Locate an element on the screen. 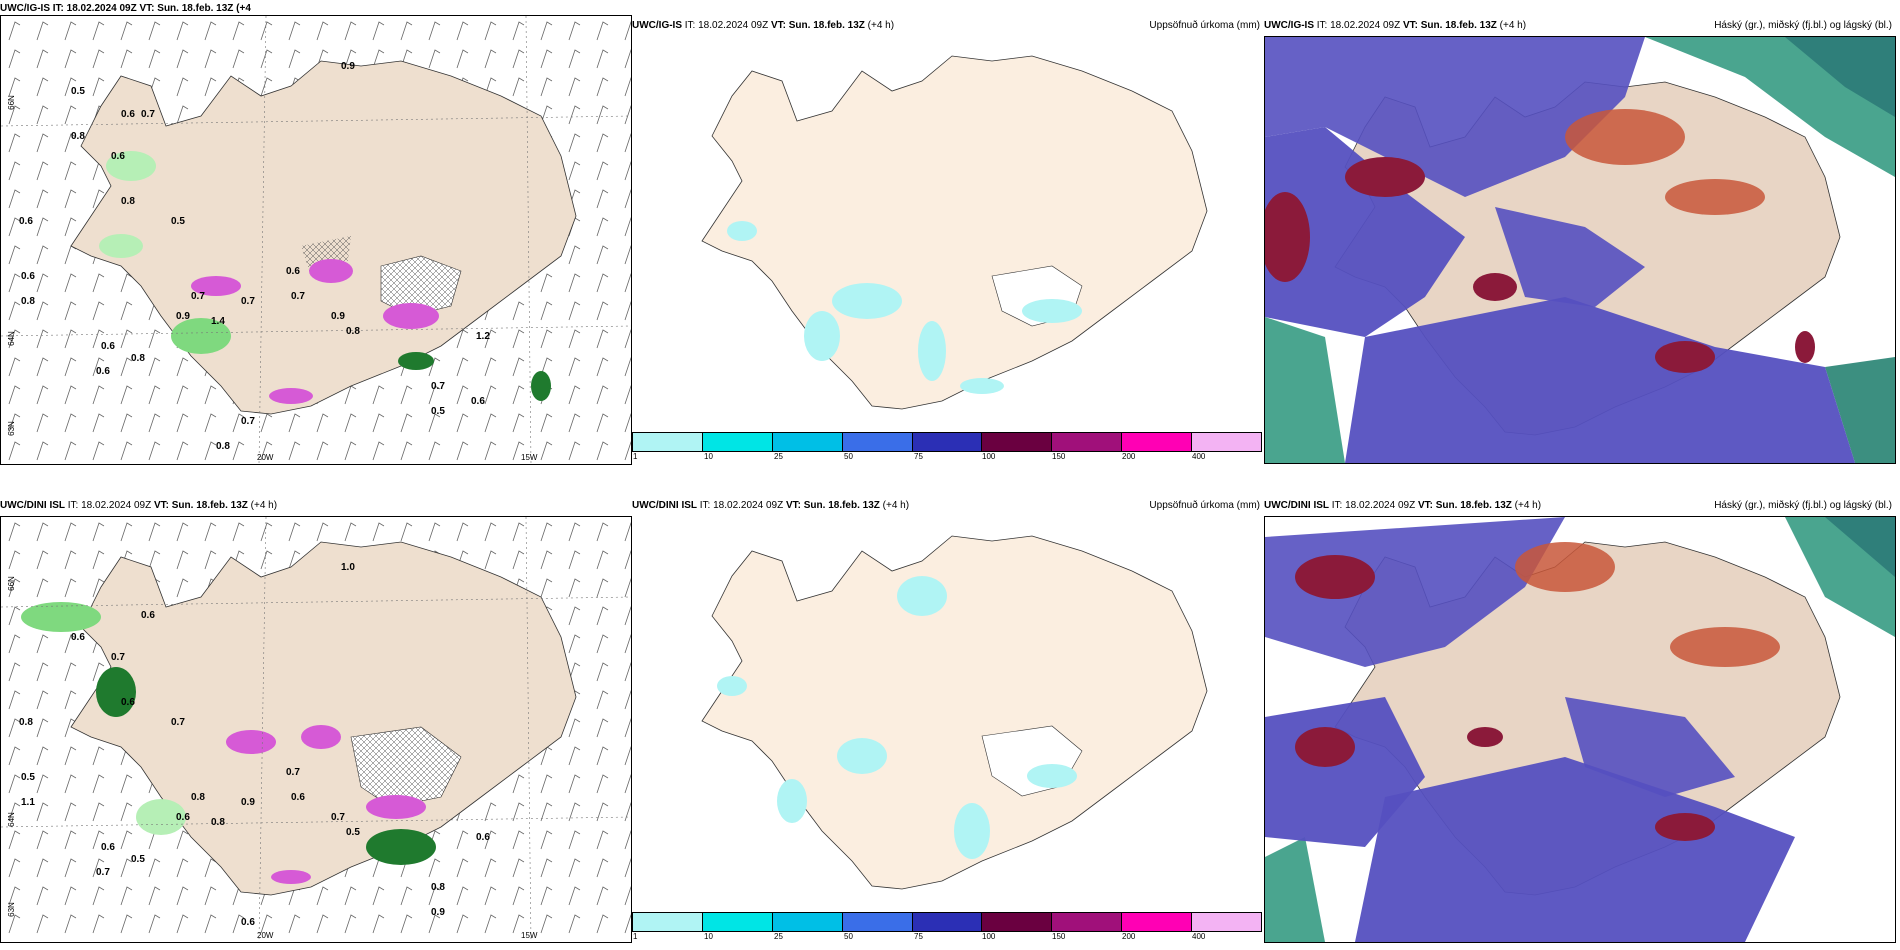 This screenshot has height=950, width=1900. colorbar-bottom is located at coordinates (947, 922).